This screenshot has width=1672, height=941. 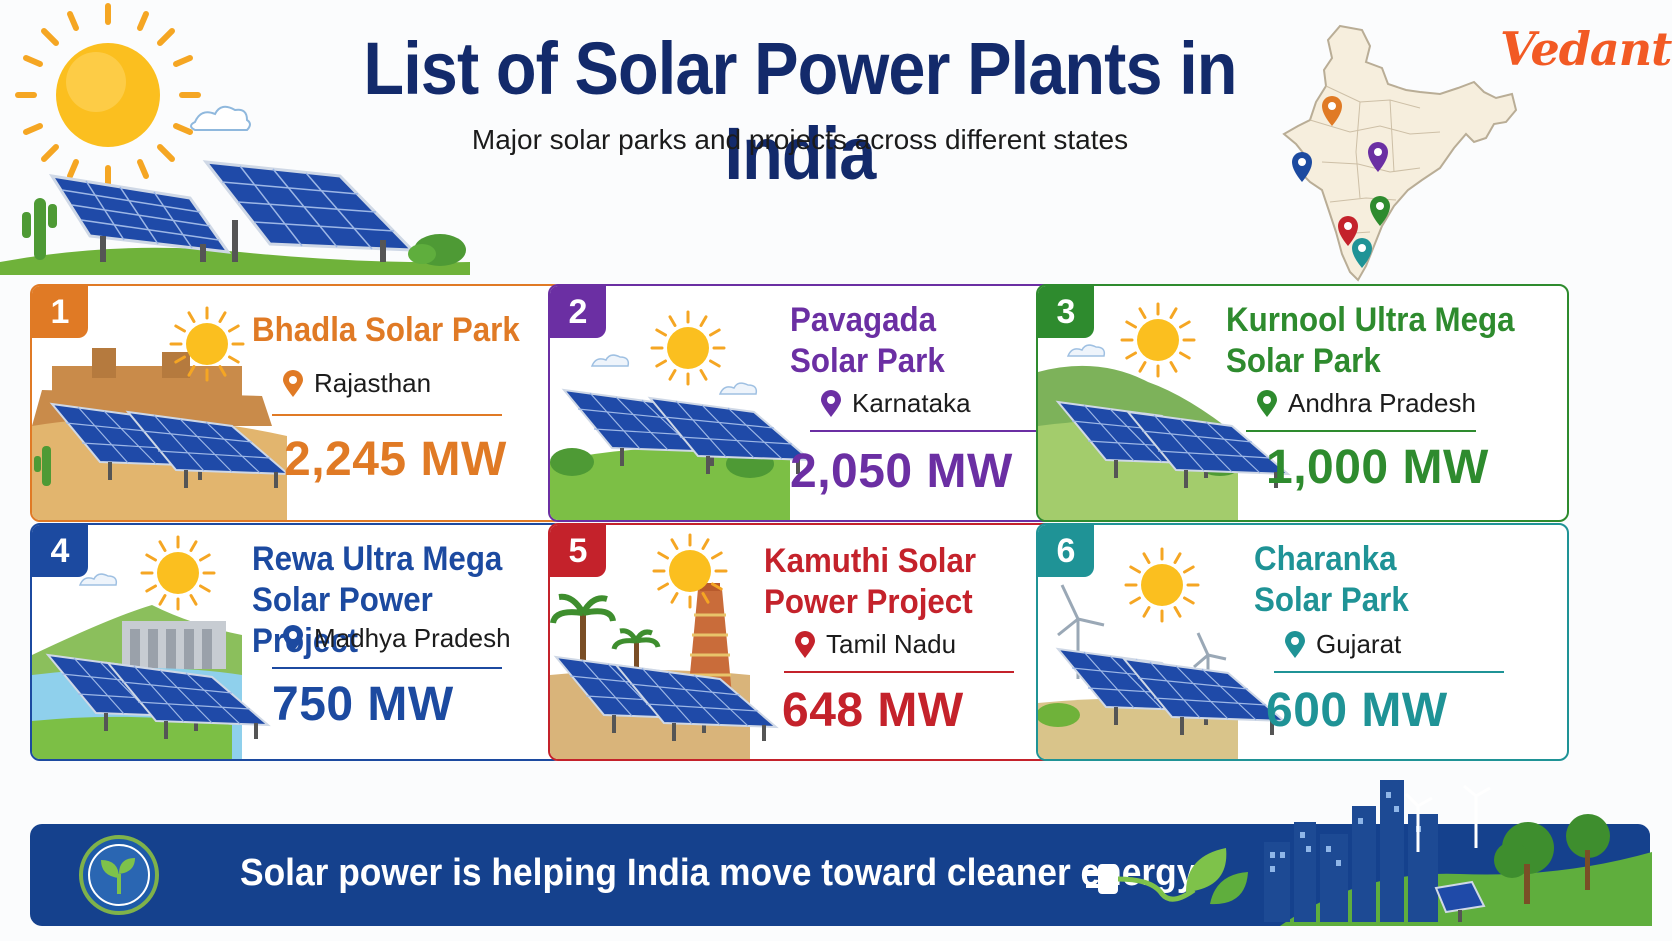 What do you see at coordinates (1382, 403) in the screenshot?
I see `plant-state: Andhra Pradesh` at bounding box center [1382, 403].